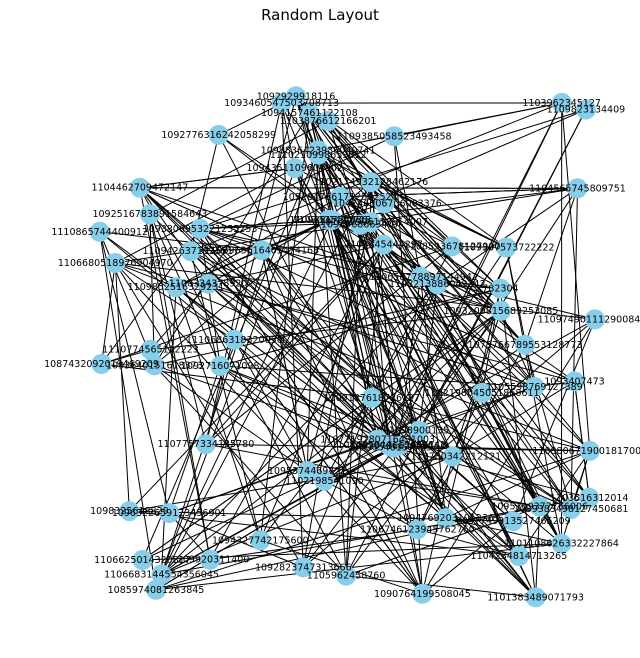 Image resolution: width=640 pixels, height=658 pixels. What do you see at coordinates (220, 366) in the screenshot?
I see `node-label: 1092716071098` at bounding box center [220, 366].